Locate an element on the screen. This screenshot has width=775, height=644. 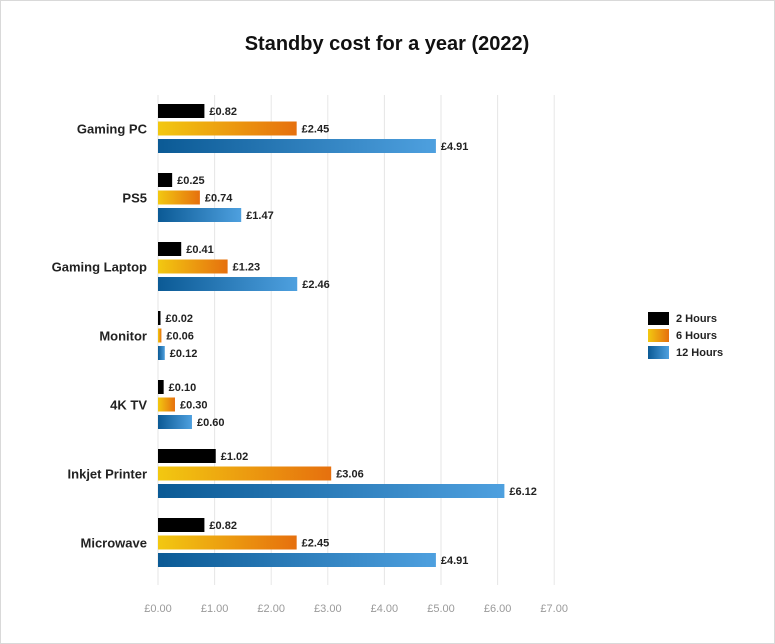
legend-label: 2 Hours is located at coordinates (696, 319).